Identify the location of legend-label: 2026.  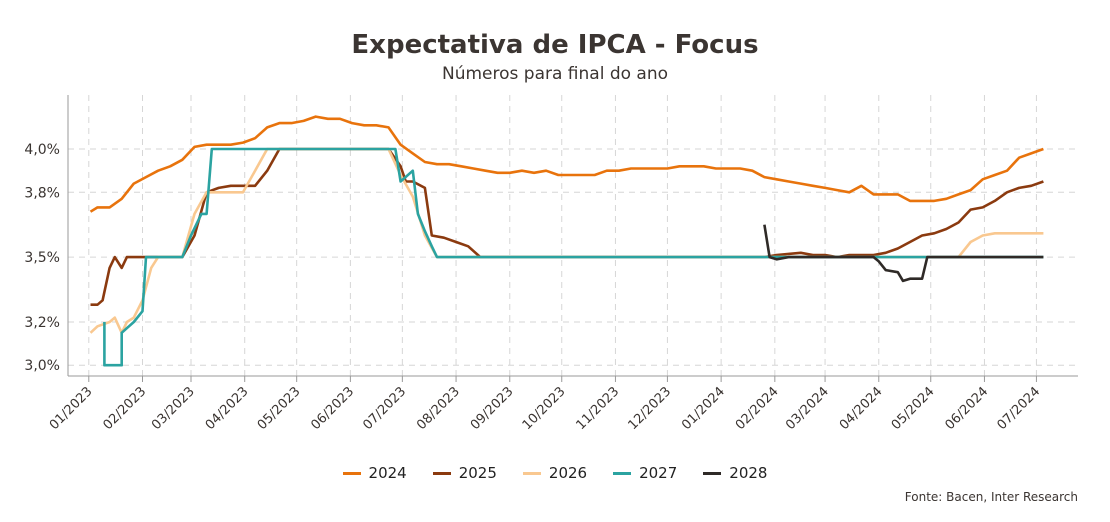
(568, 473).